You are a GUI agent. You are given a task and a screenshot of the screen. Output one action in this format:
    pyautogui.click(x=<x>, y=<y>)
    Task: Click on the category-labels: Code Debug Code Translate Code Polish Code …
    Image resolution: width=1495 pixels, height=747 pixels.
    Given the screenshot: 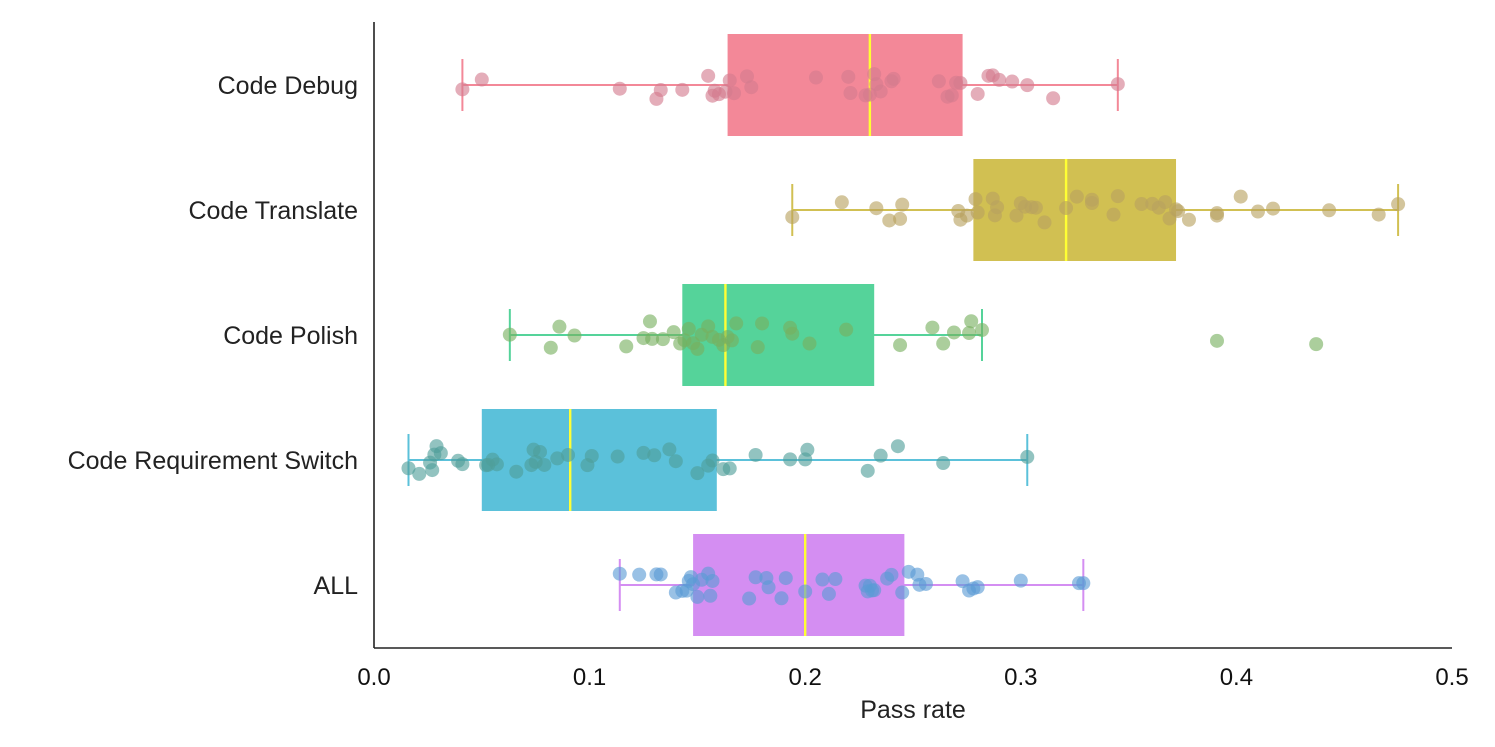 What is the action you would take?
    pyautogui.click(x=213, y=336)
    